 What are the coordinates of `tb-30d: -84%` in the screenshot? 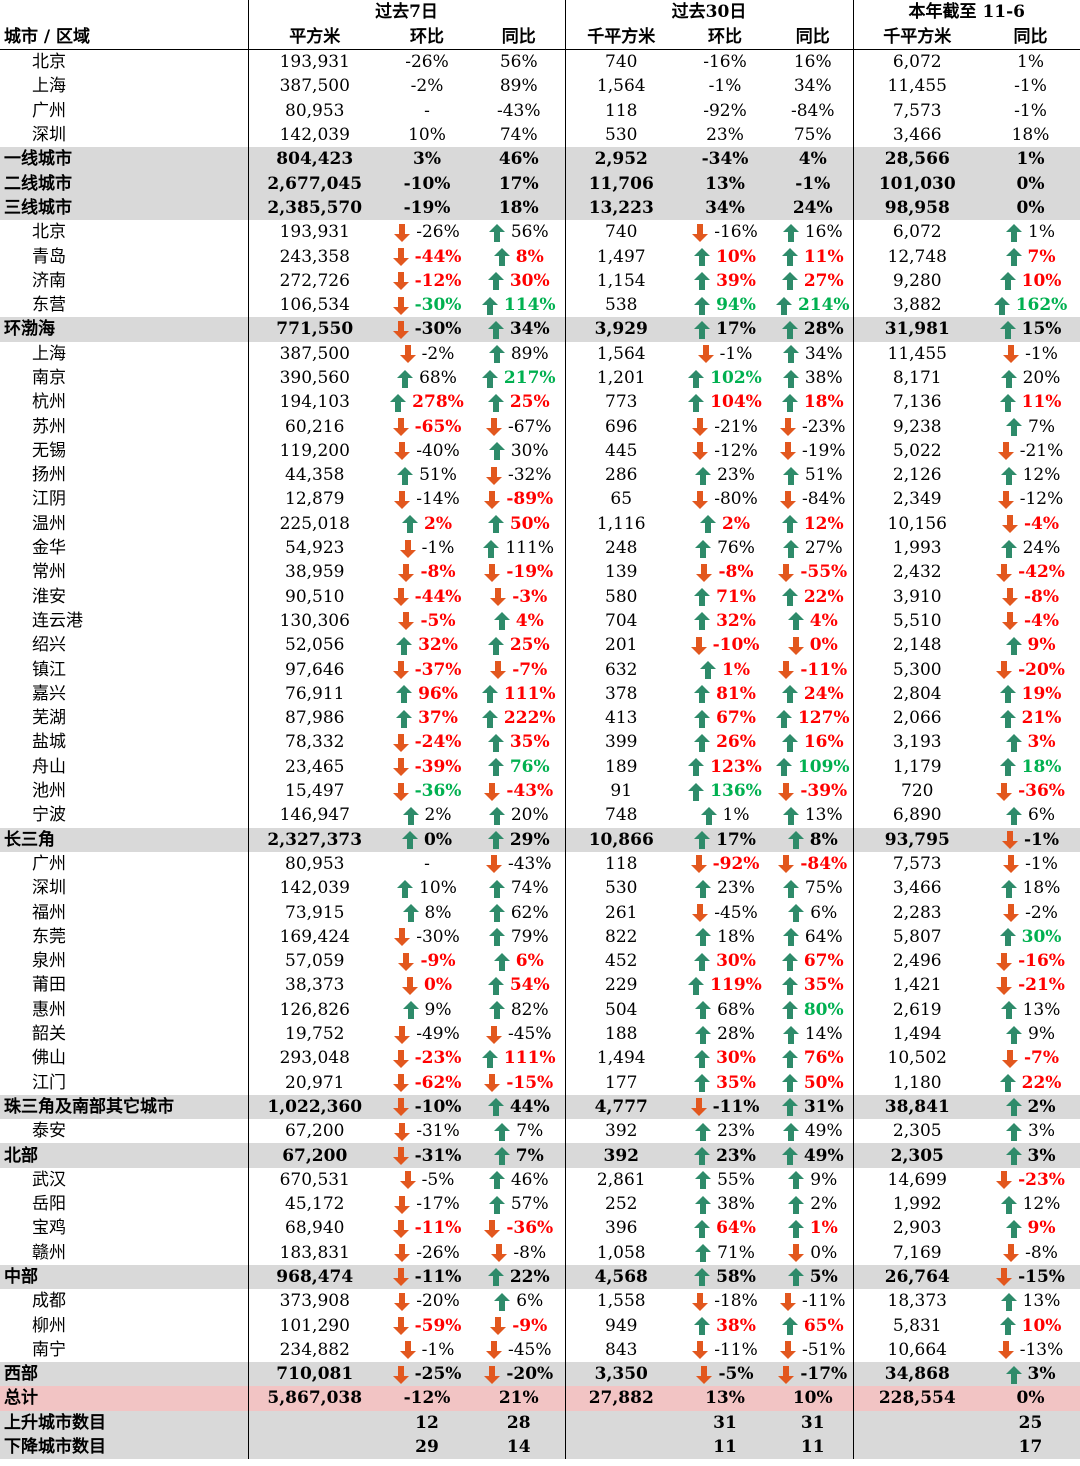 It's located at (813, 864).